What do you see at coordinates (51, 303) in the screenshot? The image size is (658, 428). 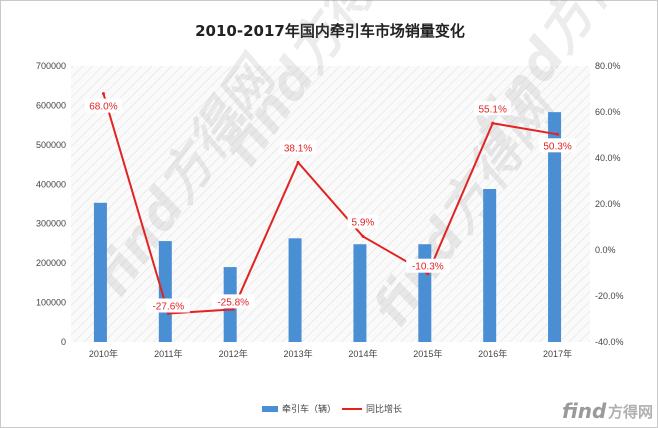 I see `left-tick-label: 100000` at bounding box center [51, 303].